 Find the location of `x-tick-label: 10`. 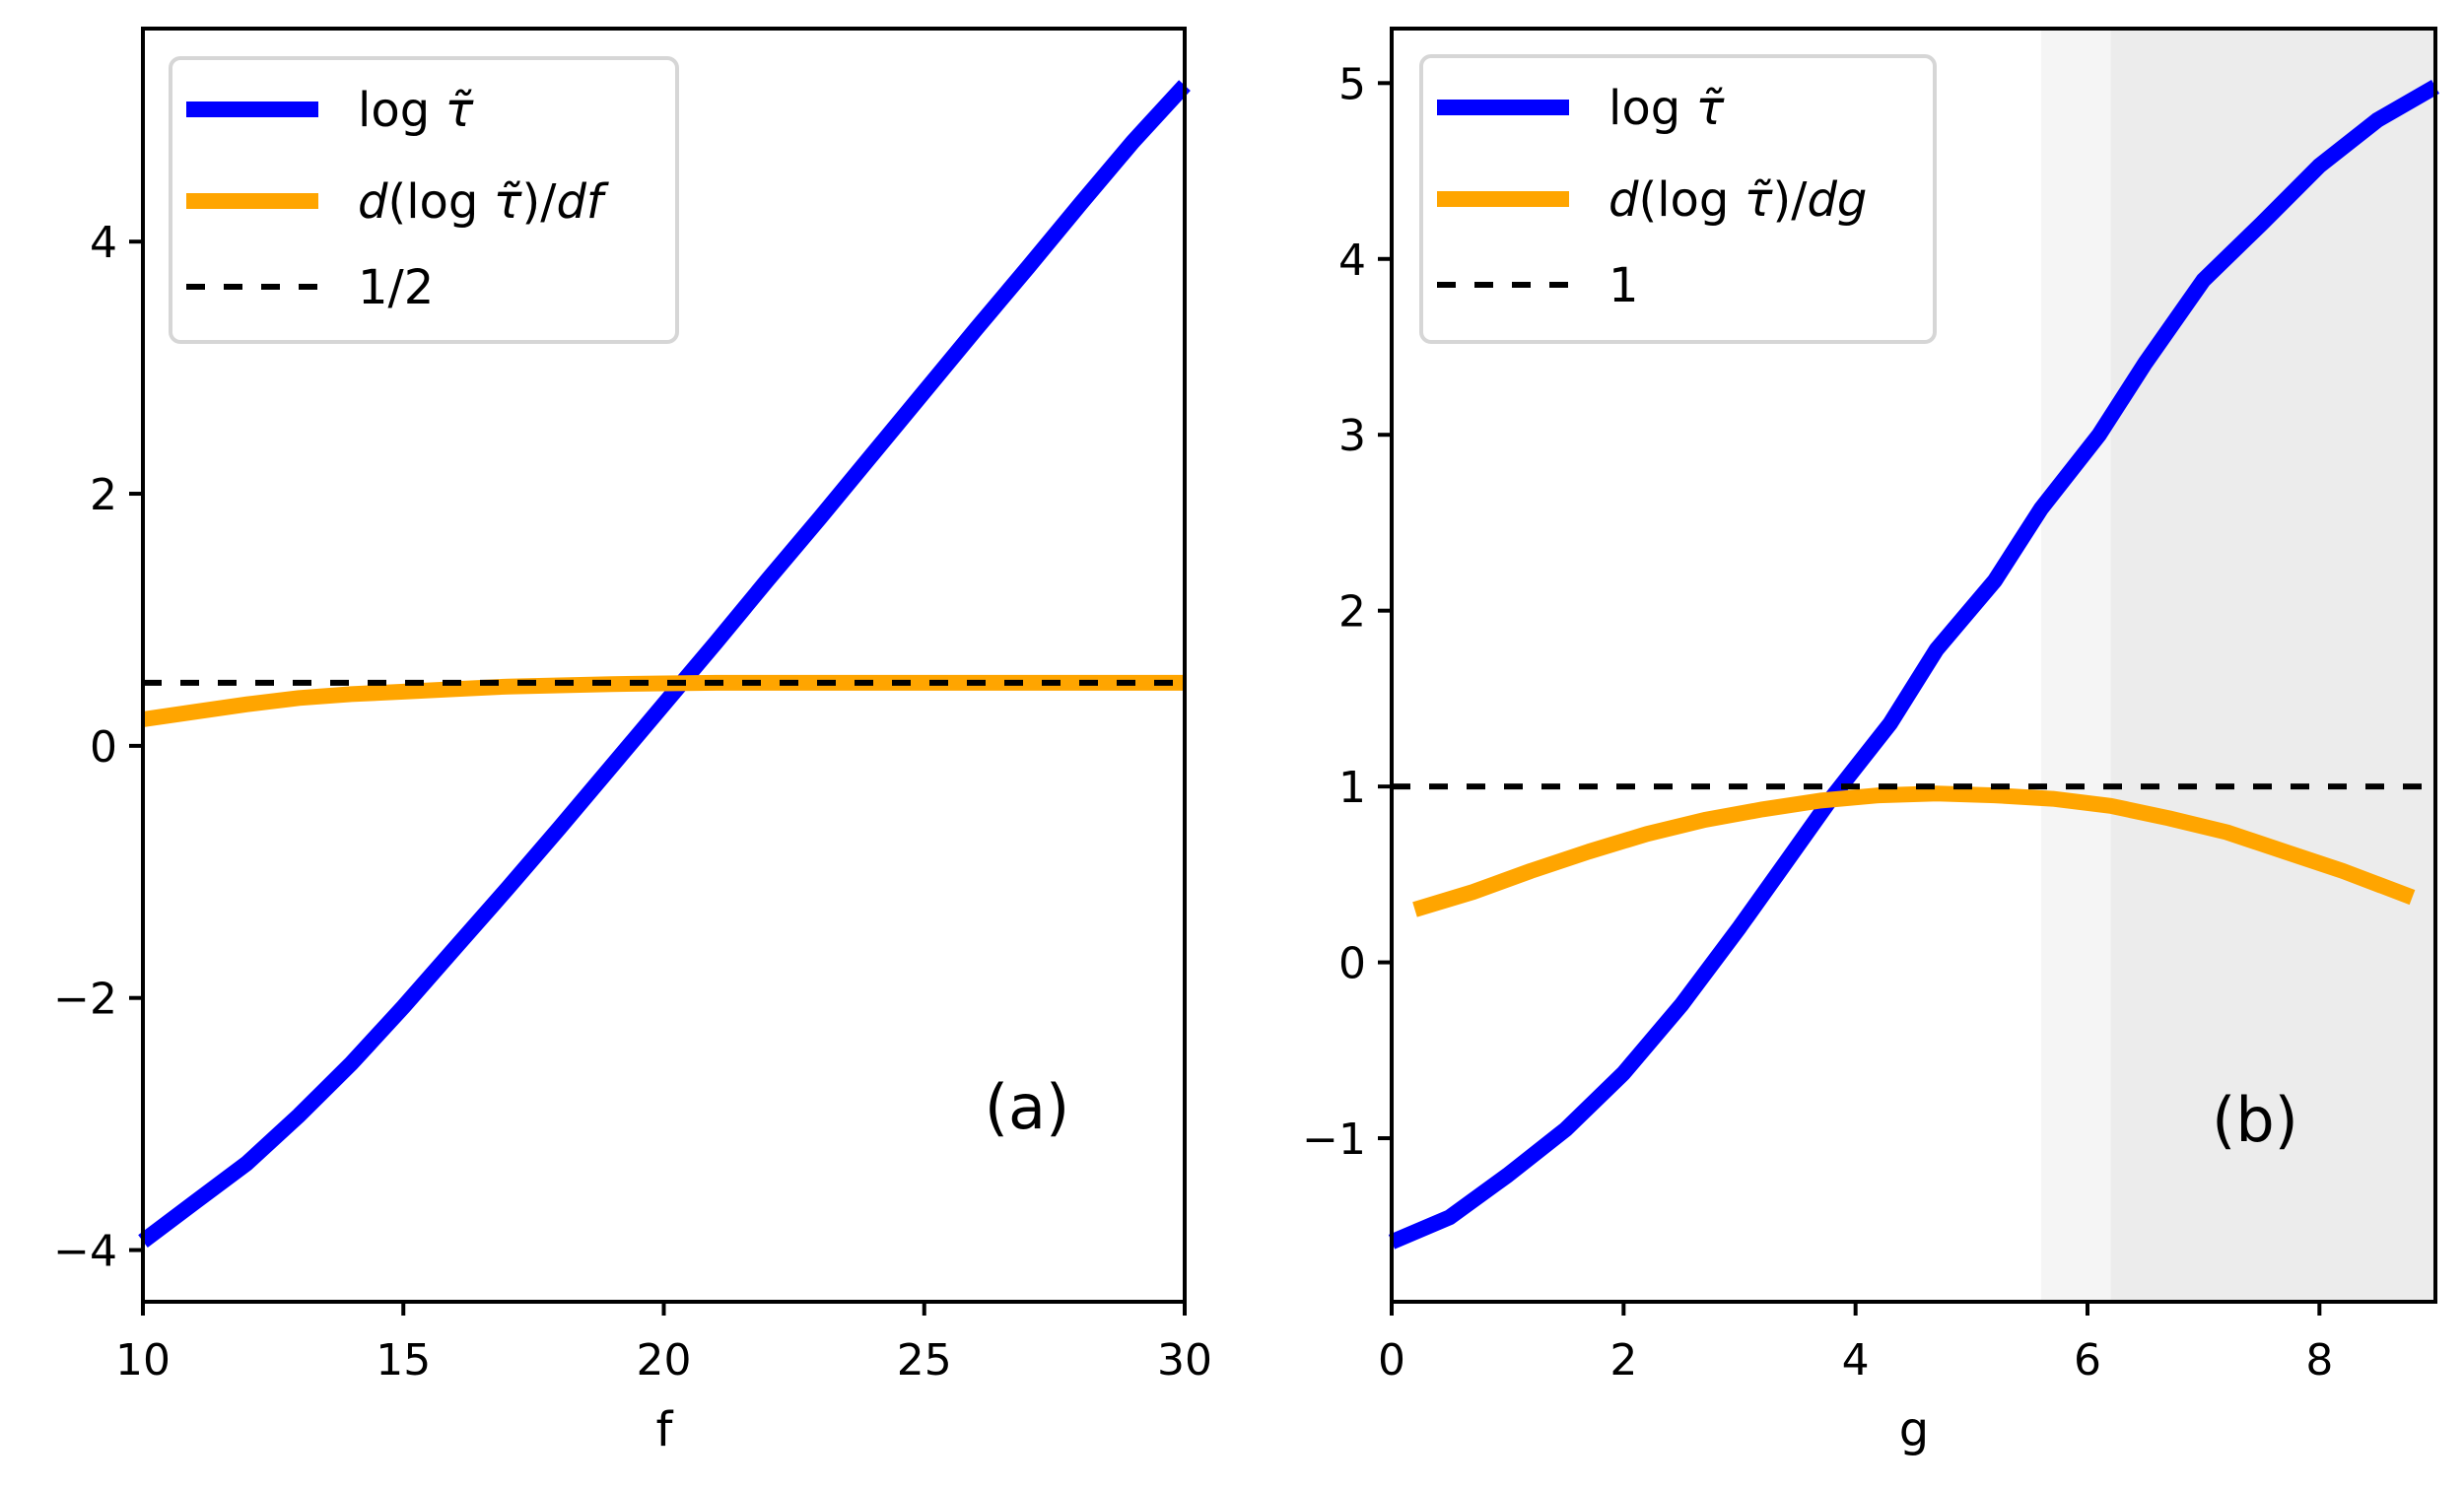

x-tick-label: 10 is located at coordinates (143, 1360).